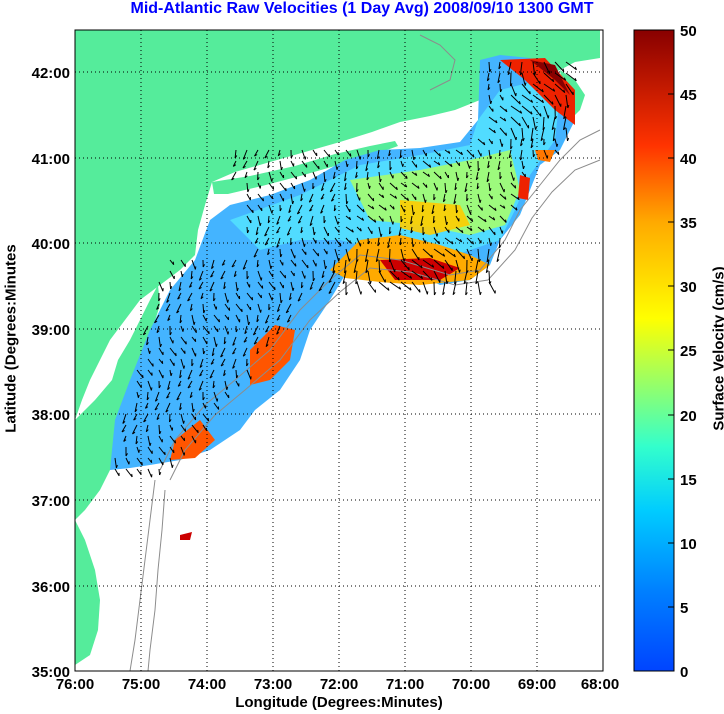 The image size is (724, 714). I want to click on y-tick: 39:00, so click(51, 330).